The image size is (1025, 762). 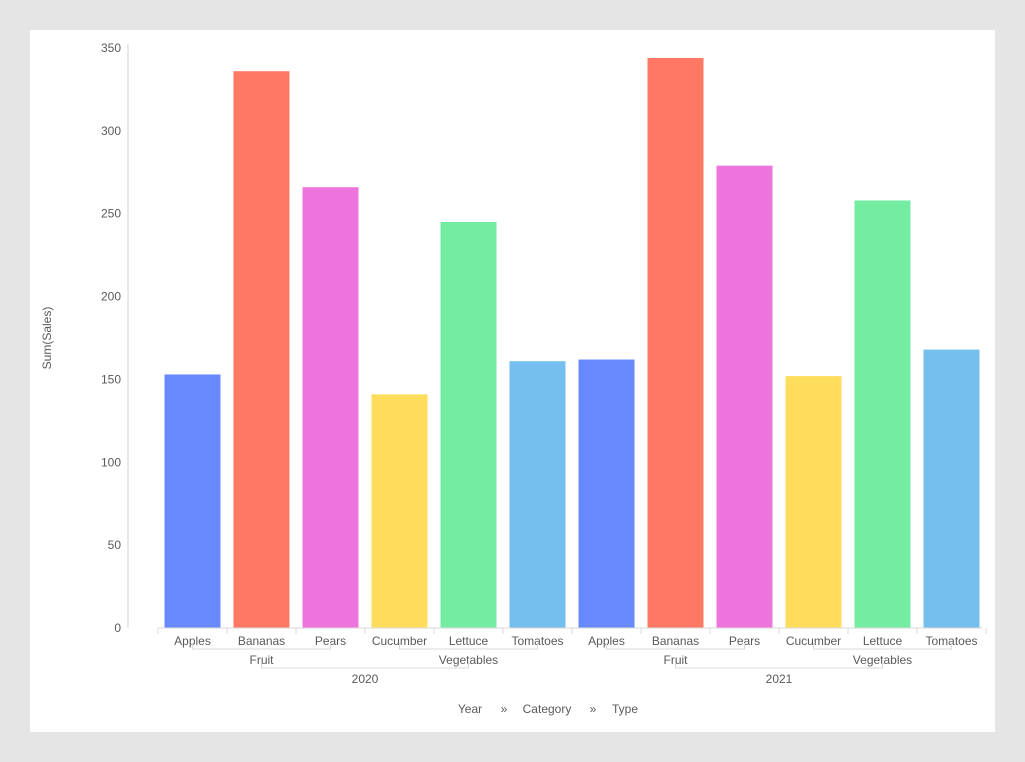 I want to click on y-tick-label: 300, so click(x=111, y=131).